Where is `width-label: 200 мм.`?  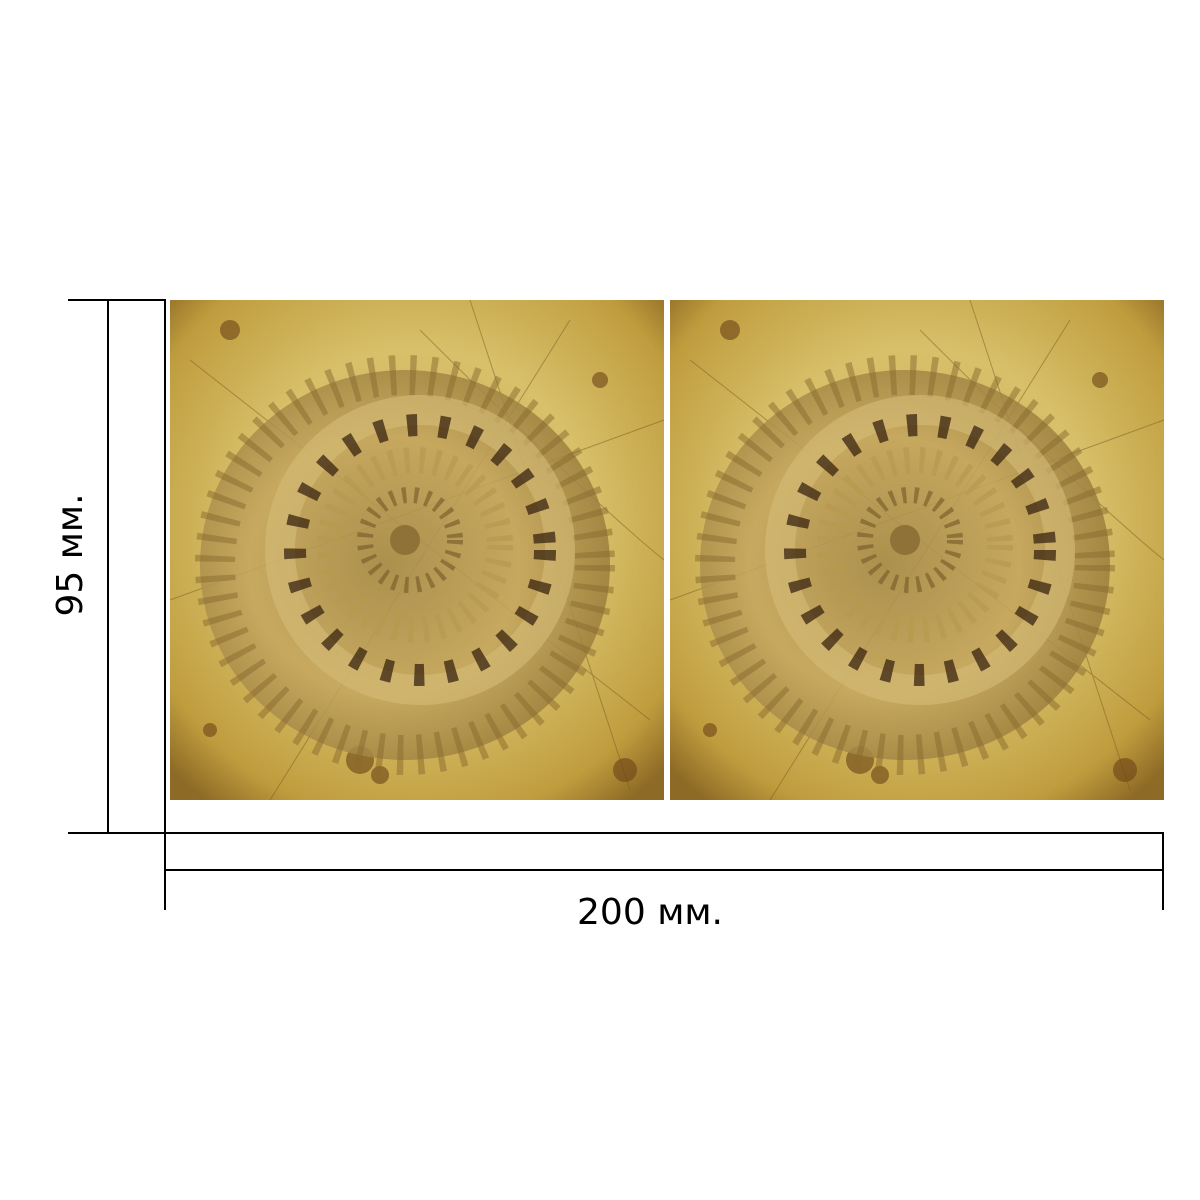 width-label: 200 мм. is located at coordinates (650, 912).